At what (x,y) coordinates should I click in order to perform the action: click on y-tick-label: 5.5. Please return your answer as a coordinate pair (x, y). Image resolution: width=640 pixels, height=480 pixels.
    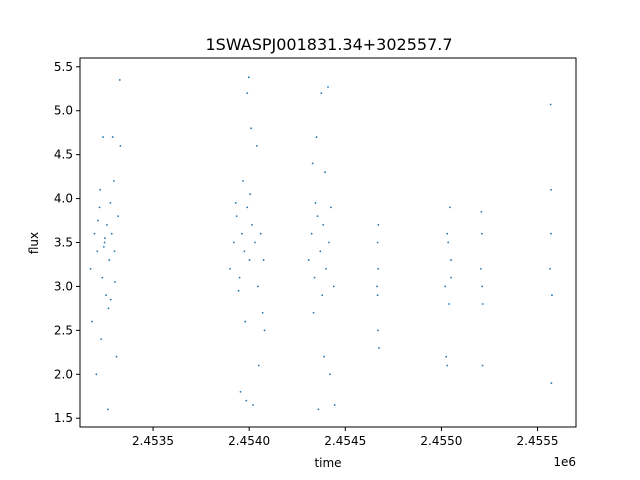
    Looking at the image, I should click on (63, 67).